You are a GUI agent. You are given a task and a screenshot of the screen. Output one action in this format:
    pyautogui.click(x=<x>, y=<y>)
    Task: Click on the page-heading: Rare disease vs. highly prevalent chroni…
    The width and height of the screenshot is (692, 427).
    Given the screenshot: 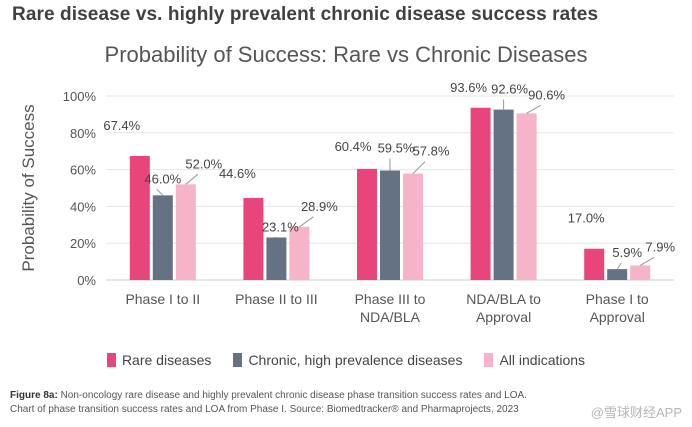 What is the action you would take?
    pyautogui.click(x=305, y=14)
    